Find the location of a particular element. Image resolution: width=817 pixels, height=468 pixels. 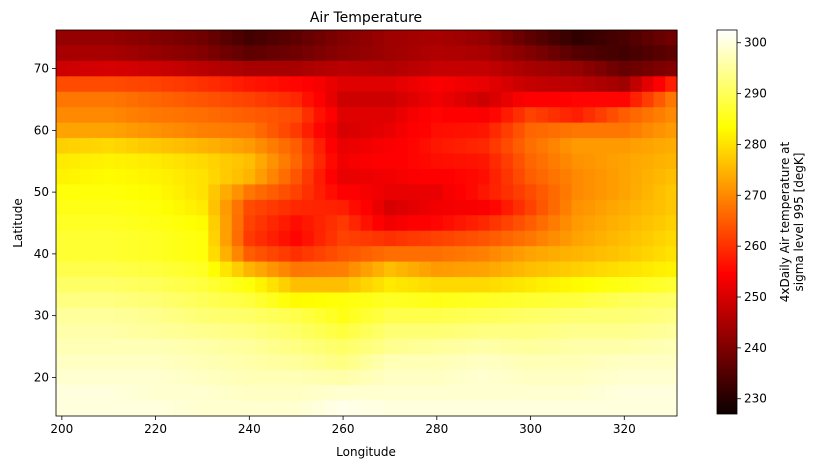

colorbar-tick-label: 250 is located at coordinates (755, 297).